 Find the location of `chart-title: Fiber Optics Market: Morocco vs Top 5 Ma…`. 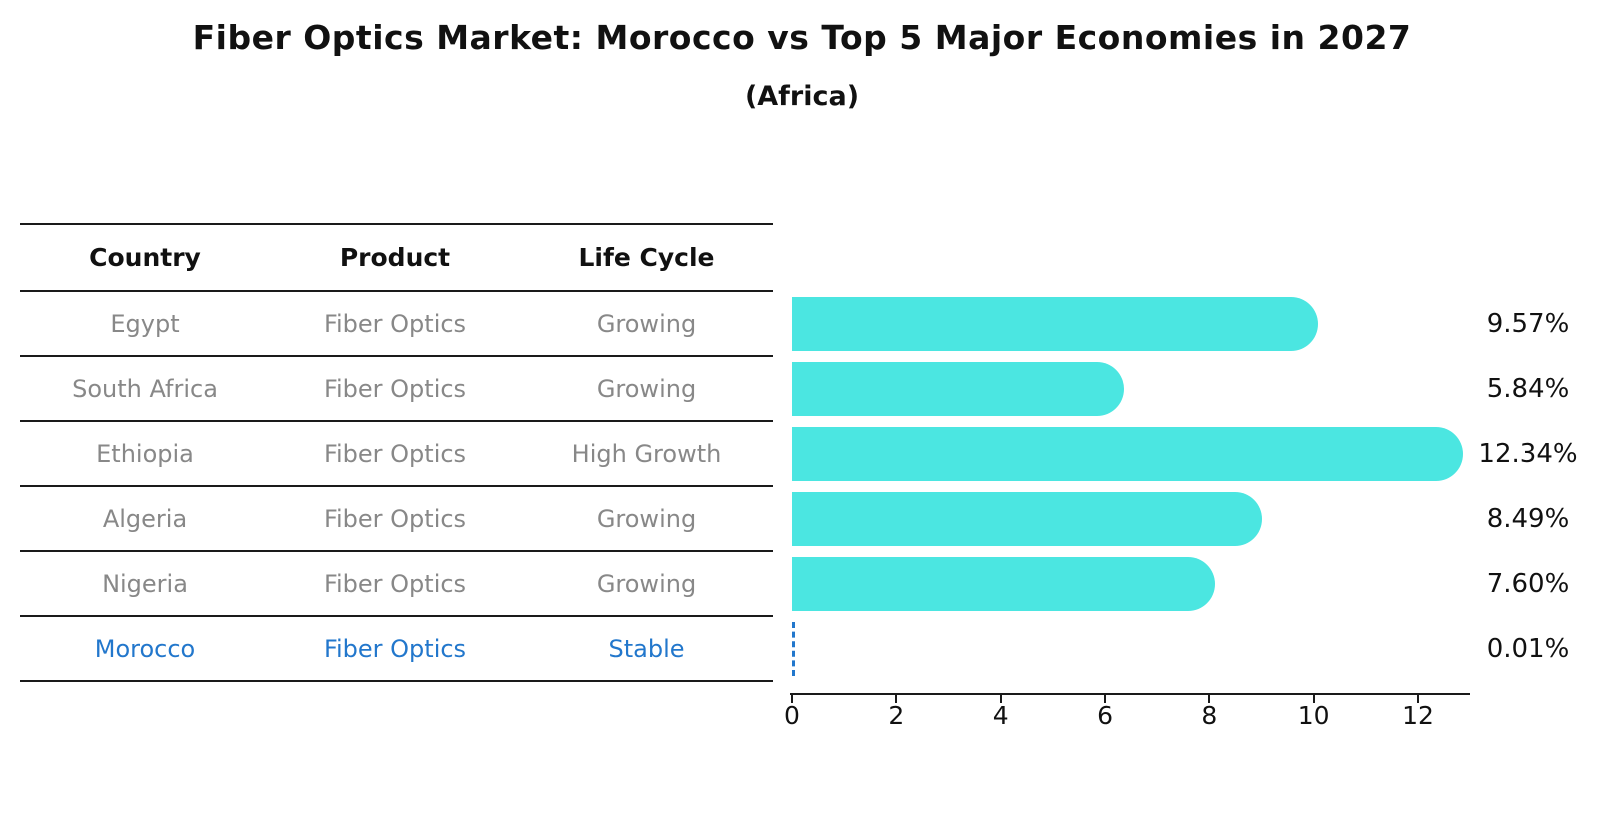

chart-title: Fiber Optics Market: Morocco vs Top 5 Ma… is located at coordinates (802, 37).